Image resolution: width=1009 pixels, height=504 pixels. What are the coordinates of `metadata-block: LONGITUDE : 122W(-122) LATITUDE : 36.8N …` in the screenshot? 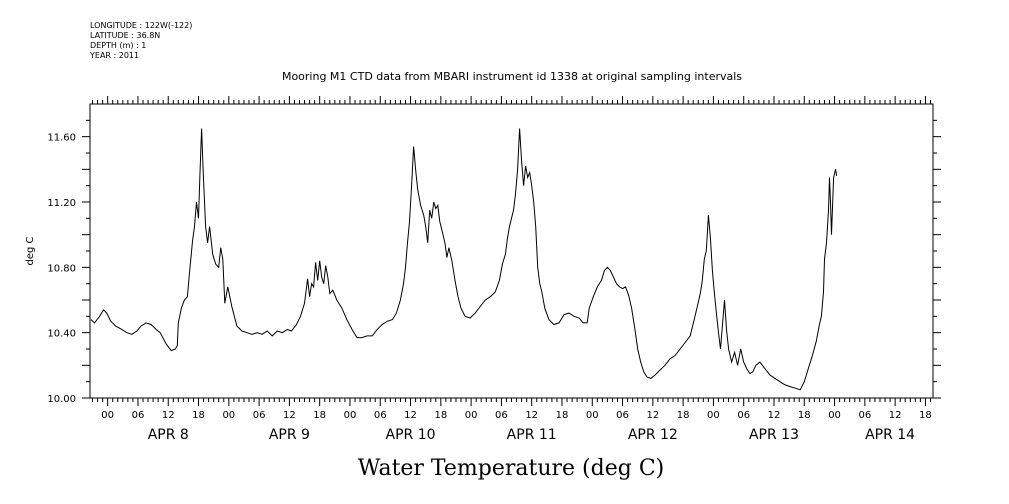 It's located at (141, 41).